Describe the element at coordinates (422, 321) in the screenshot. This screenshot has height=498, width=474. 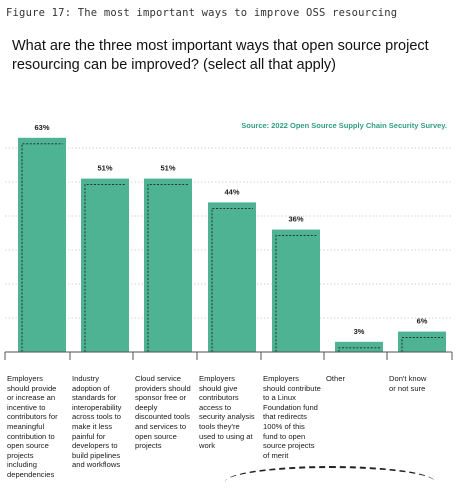
I see `data-label: 6%` at that location.